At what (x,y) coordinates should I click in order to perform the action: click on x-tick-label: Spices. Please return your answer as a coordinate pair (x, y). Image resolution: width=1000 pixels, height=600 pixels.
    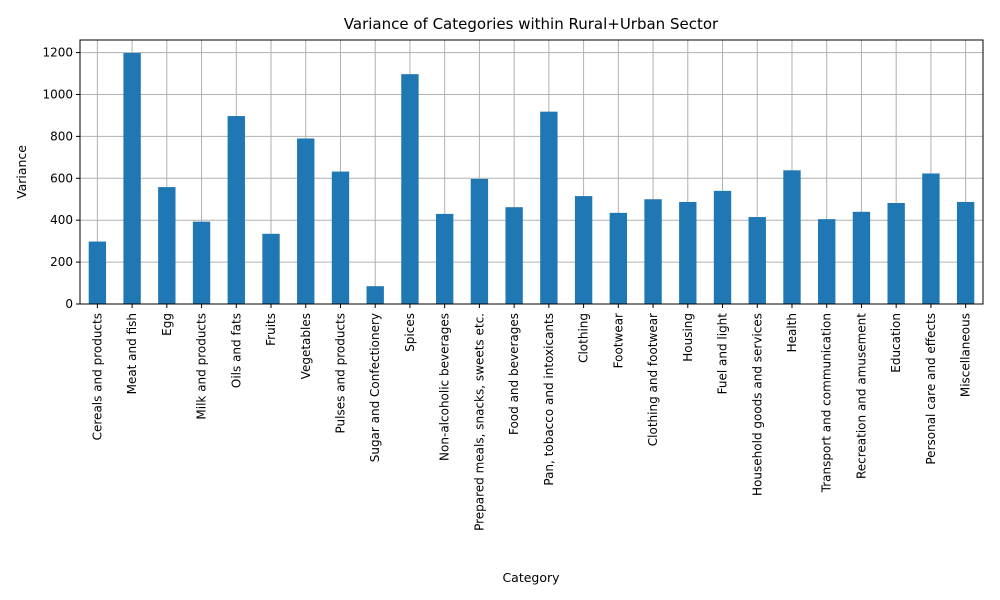
    Looking at the image, I should click on (410, 332).